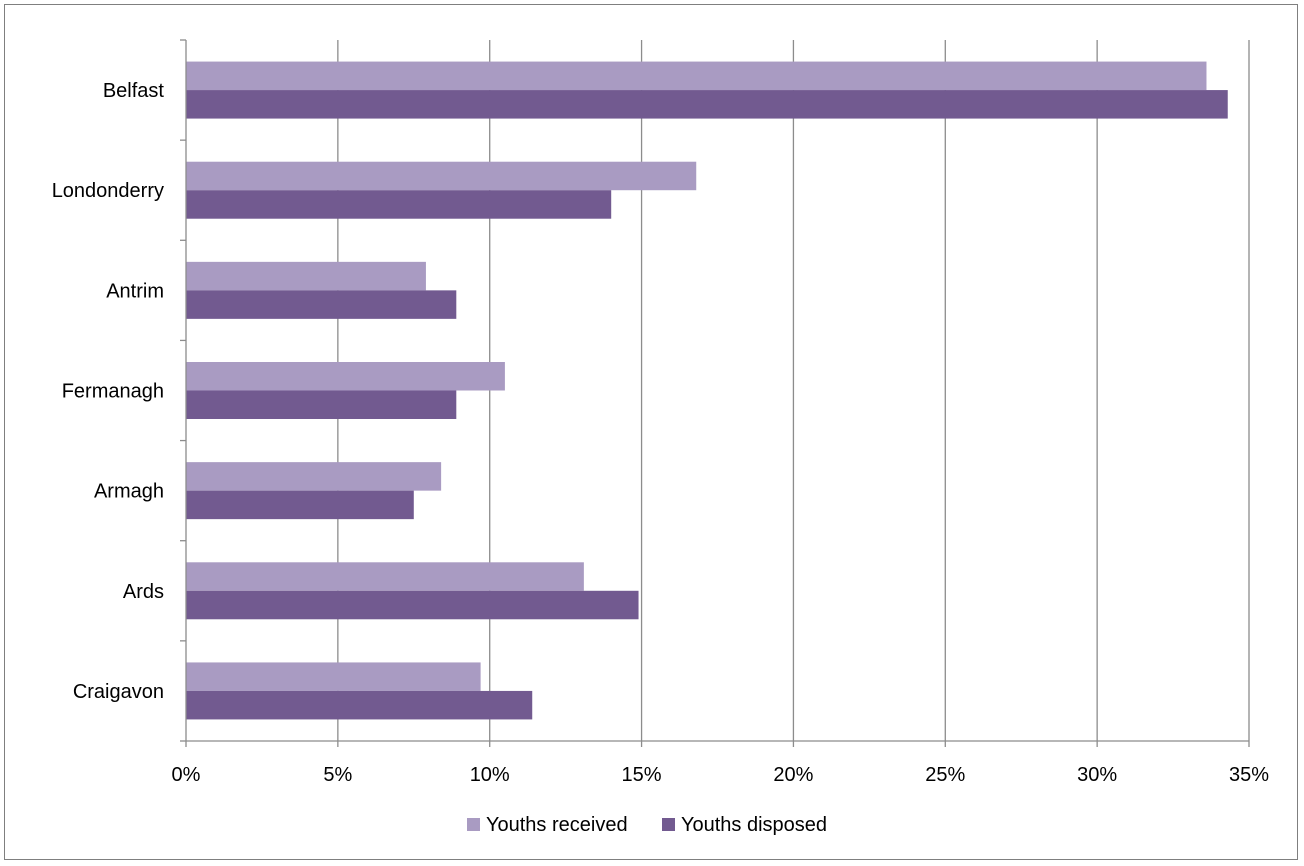 This screenshot has width=1304, height=866. Describe the element at coordinates (337, 775) in the screenshot. I see `x-tick-label: 5%` at that location.